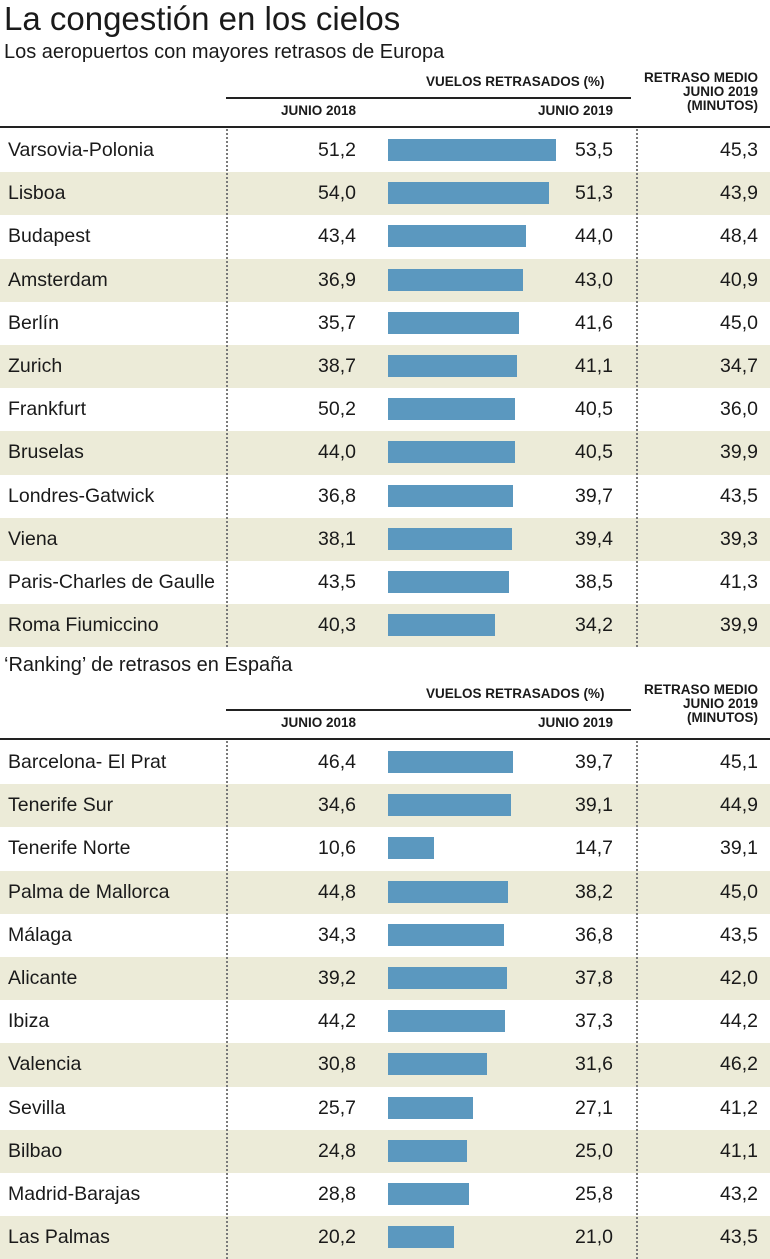 The height and width of the screenshot is (1259, 770). What do you see at coordinates (594, 538) in the screenshot?
I see `value-2019: 39,4` at bounding box center [594, 538].